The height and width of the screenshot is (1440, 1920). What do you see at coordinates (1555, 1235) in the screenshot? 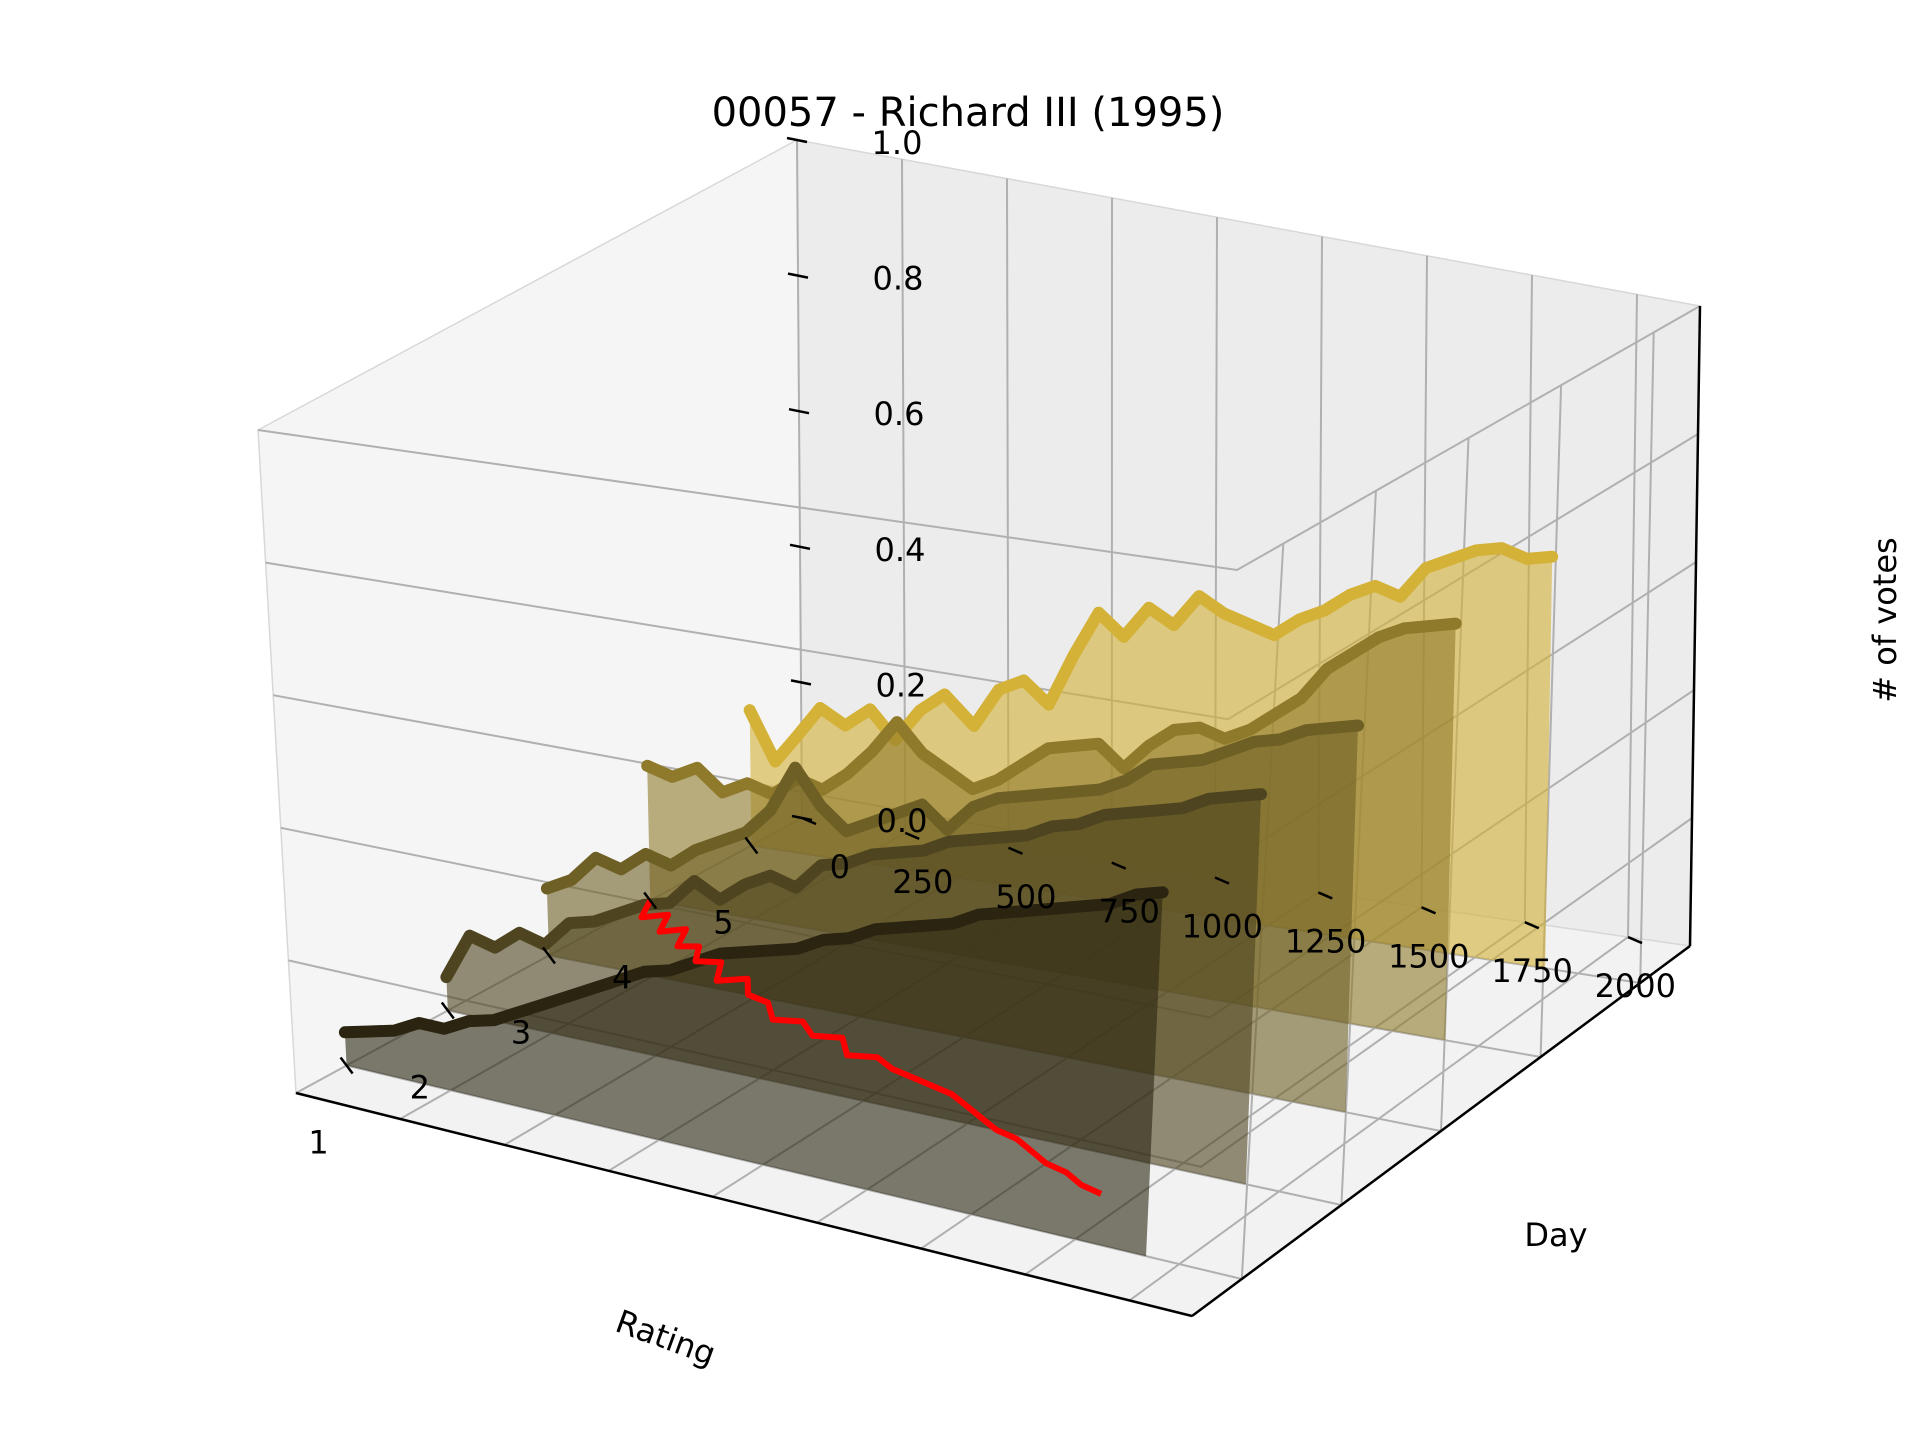
I see `y-axis-label: Day` at bounding box center [1555, 1235].